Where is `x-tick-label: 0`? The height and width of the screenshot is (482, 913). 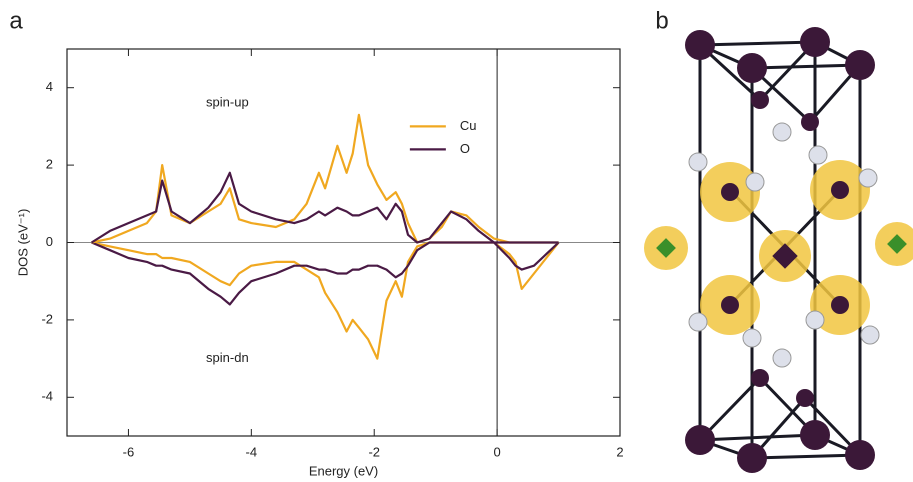 x-tick-label: 0 is located at coordinates (496, 451).